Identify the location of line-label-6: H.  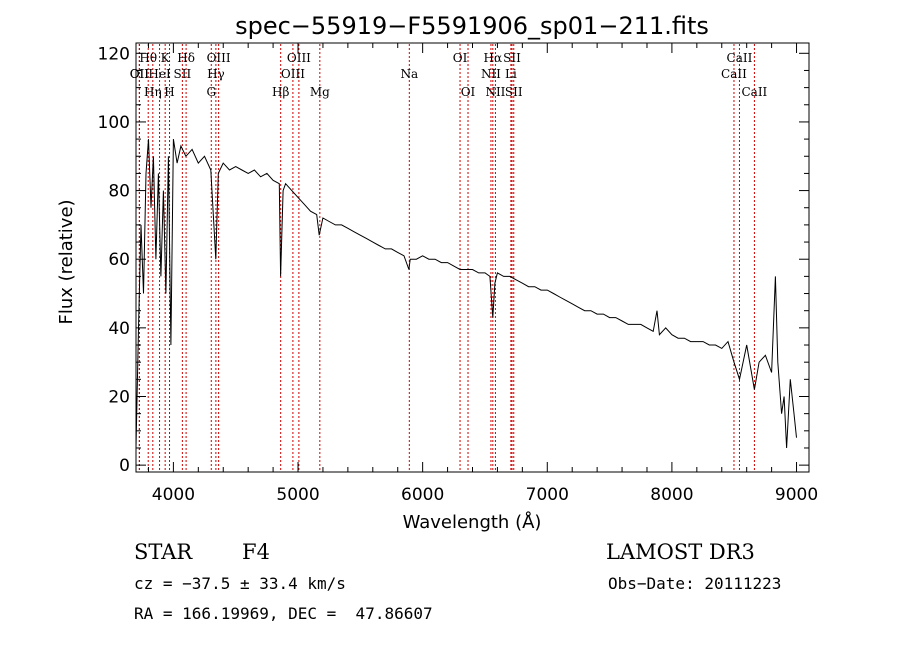
(169, 92).